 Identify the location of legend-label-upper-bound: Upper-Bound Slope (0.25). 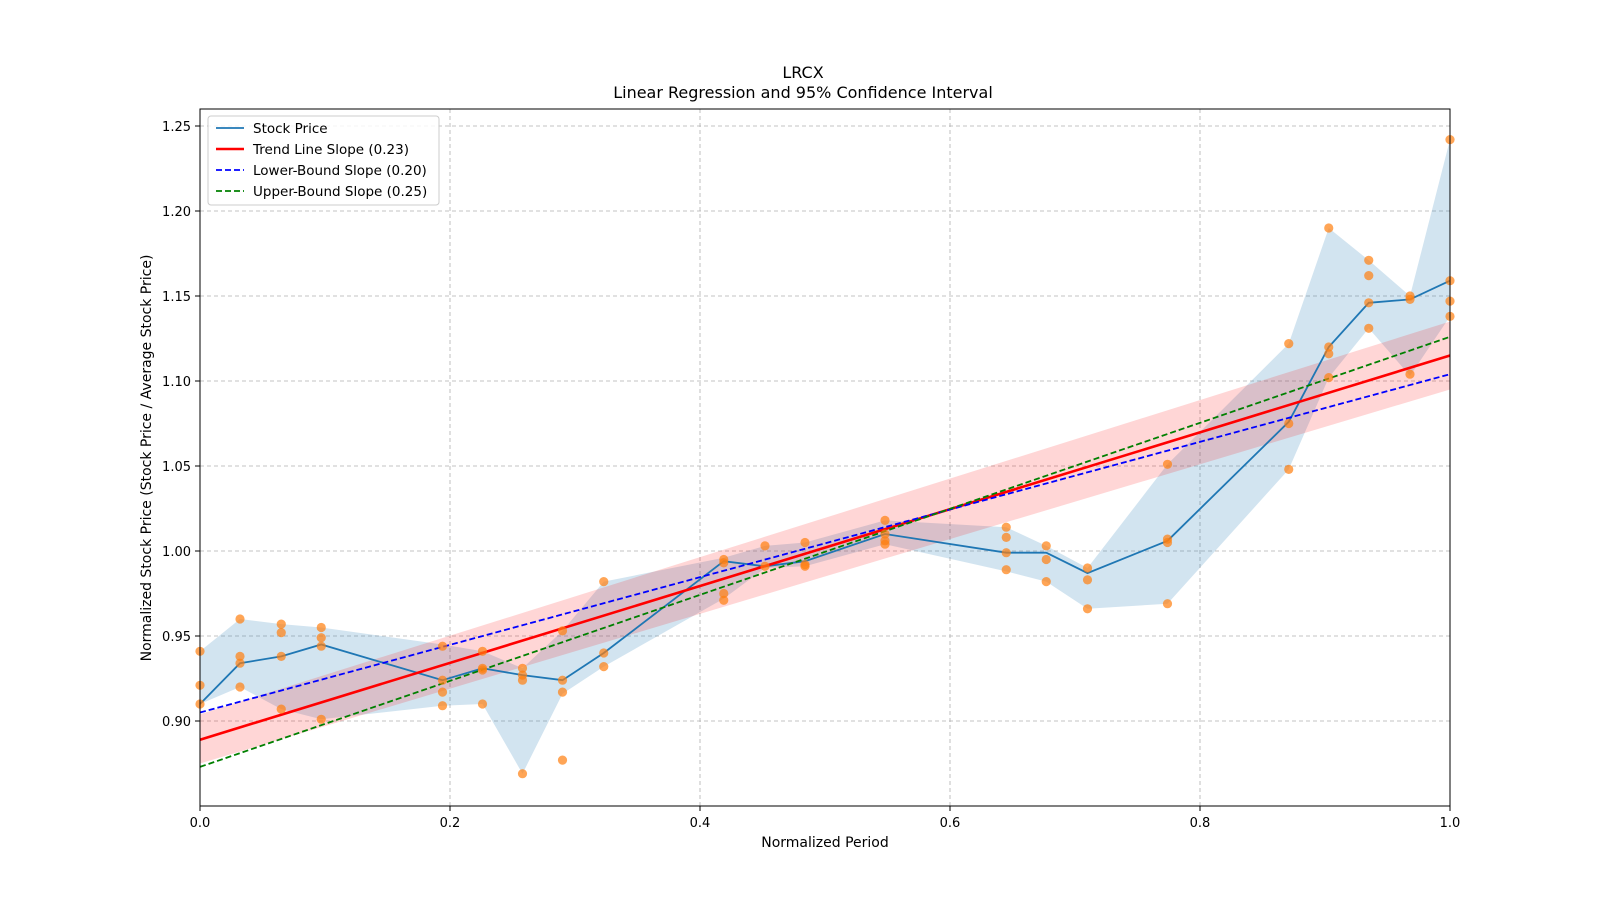
(340, 192).